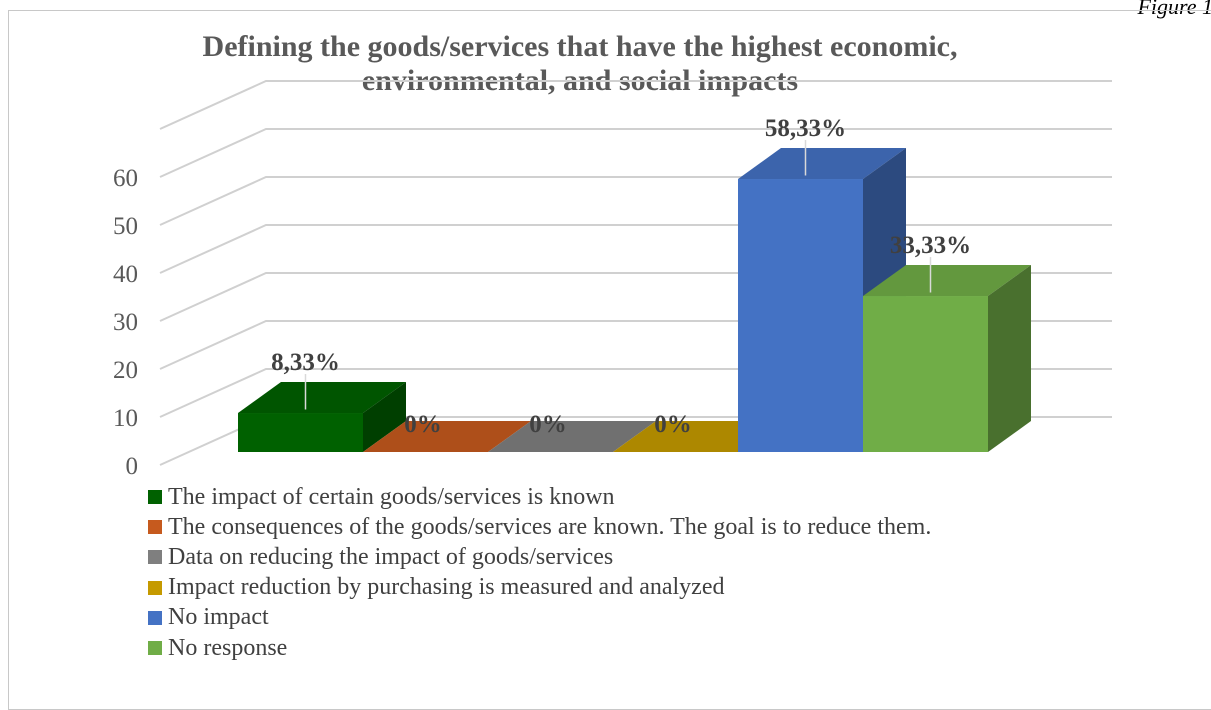 The height and width of the screenshot is (710, 1211). I want to click on legend-label: No impact, so click(218, 617).